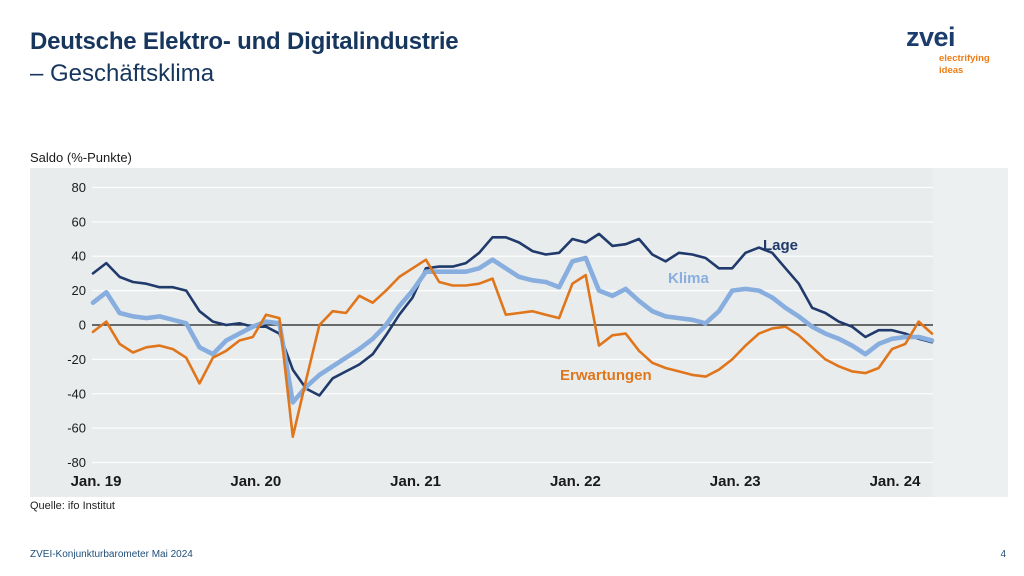 This screenshot has height=576, width=1024. What do you see at coordinates (688, 278) in the screenshot?
I see `series-label-klima: Klima` at bounding box center [688, 278].